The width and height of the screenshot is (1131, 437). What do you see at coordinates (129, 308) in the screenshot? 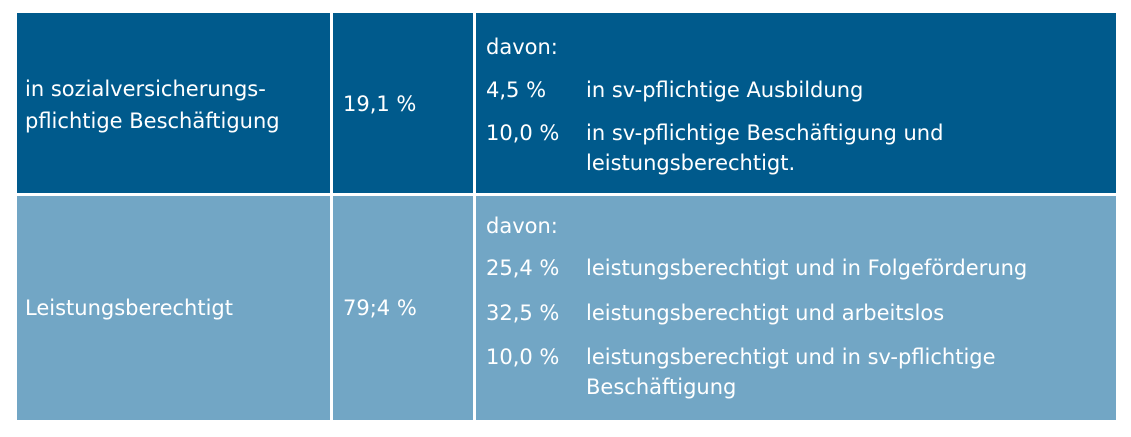
I see `category-label: Leistungsberechtigt` at bounding box center [129, 308].